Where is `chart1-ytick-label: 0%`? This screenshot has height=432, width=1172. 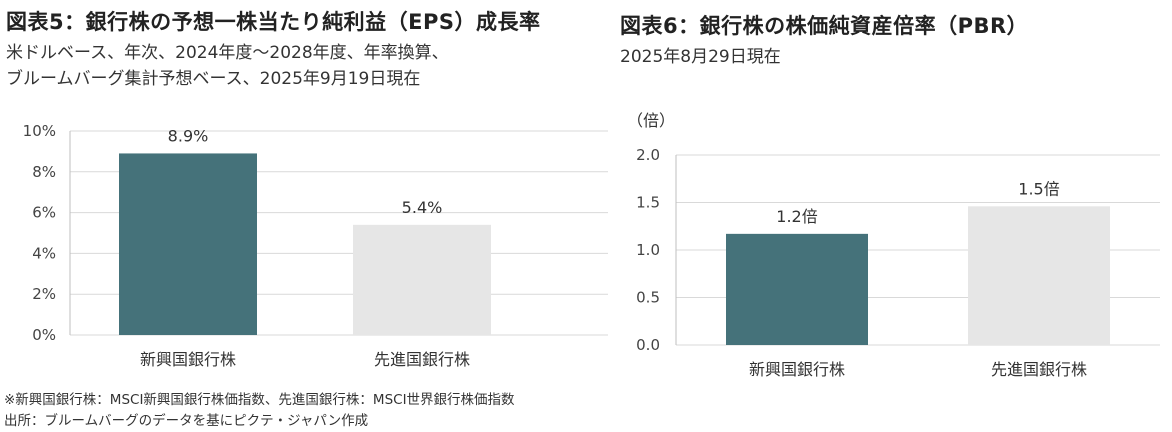
chart1-ytick-label: 0% is located at coordinates (44, 335).